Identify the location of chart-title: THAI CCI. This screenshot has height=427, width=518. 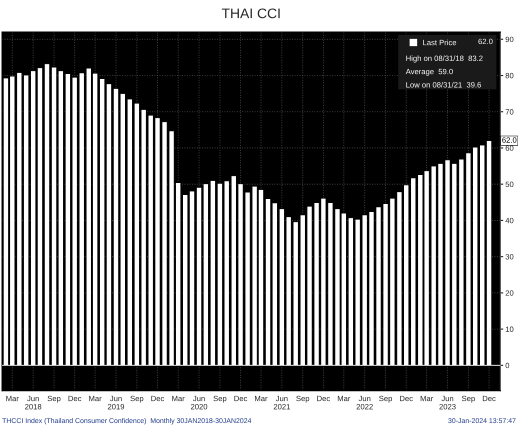
(251, 13).